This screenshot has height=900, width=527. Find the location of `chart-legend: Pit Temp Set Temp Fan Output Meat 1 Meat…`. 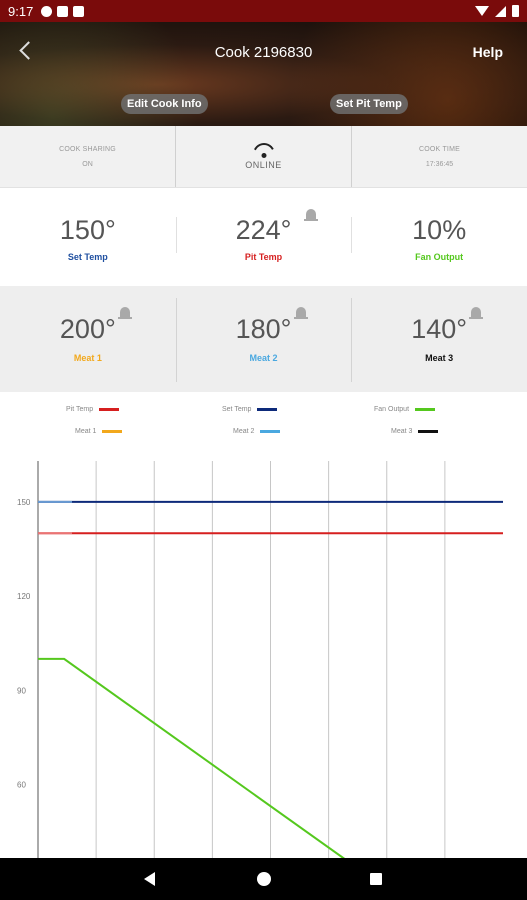

chart-legend: Pit Temp Set Temp Fan Output Meat 1 Meat… is located at coordinates (263, 425).